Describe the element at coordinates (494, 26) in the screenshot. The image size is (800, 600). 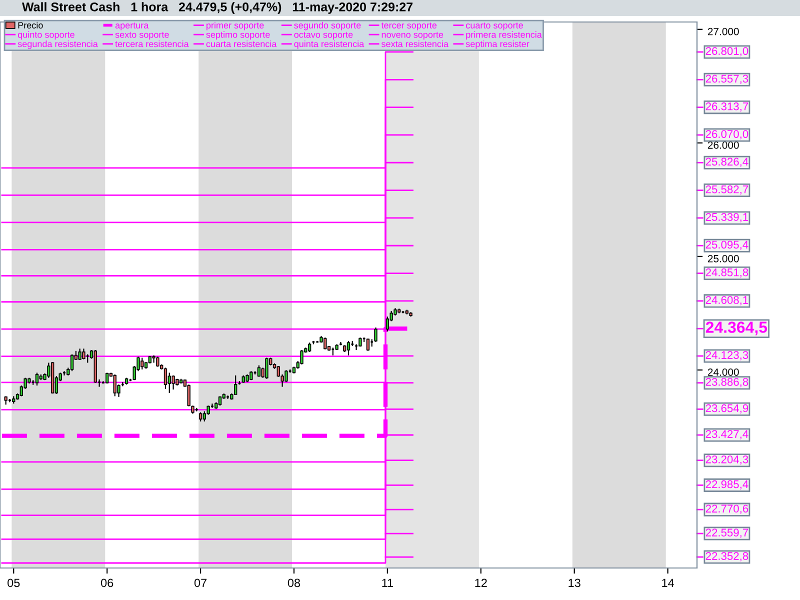
I see `legend-label: cuarto soporte` at that location.